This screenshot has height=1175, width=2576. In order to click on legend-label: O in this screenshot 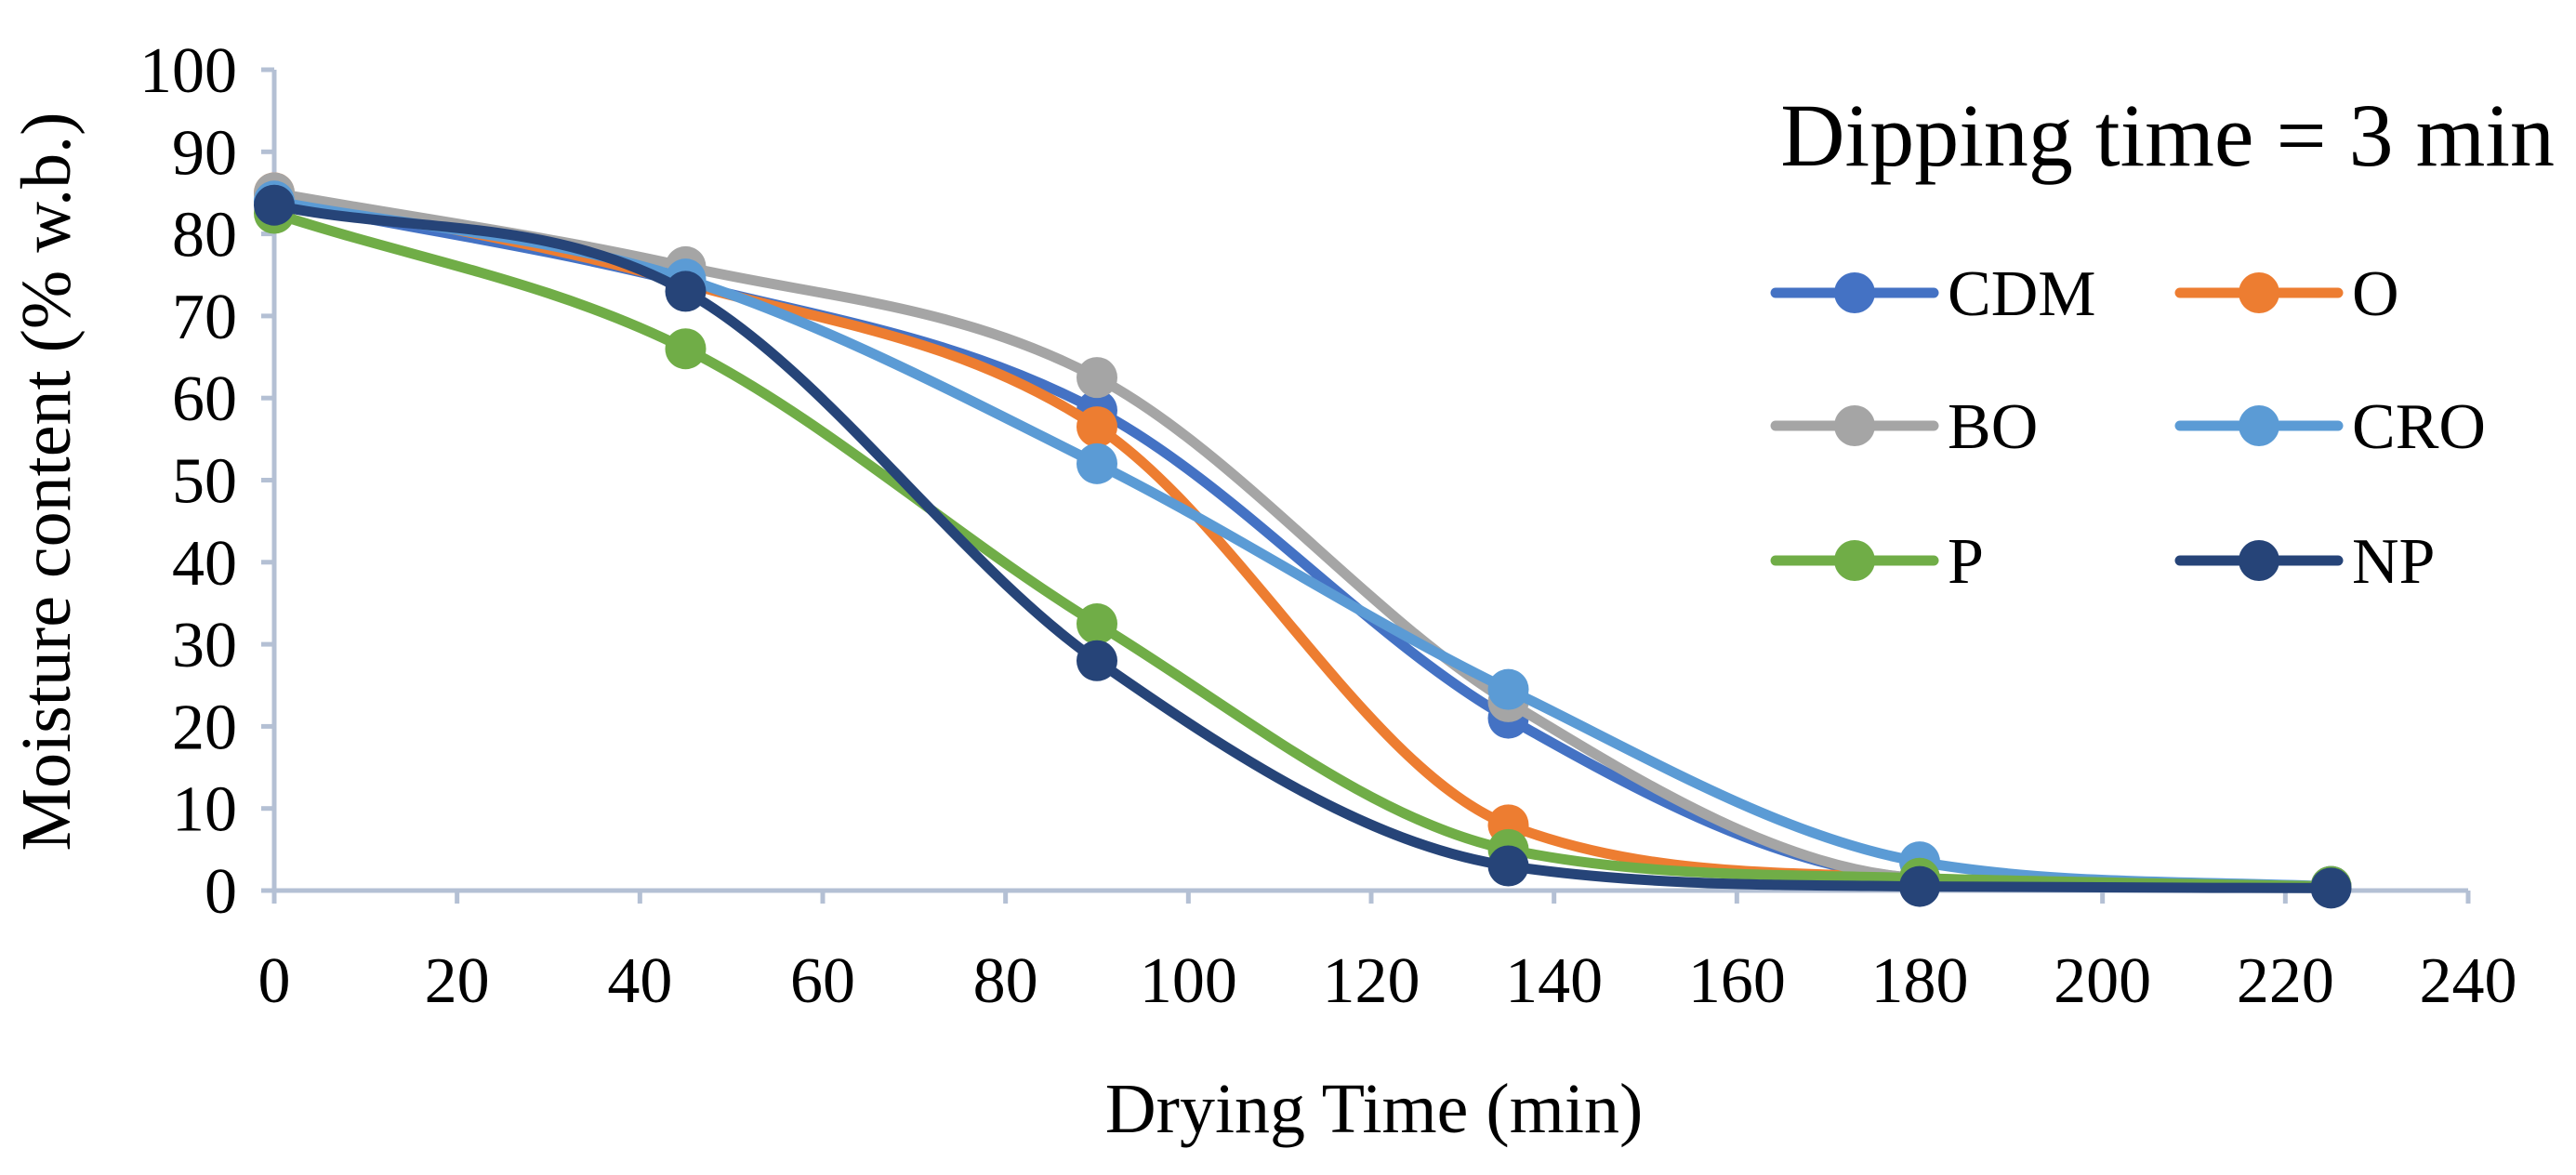, I will do `click(2375, 294)`.